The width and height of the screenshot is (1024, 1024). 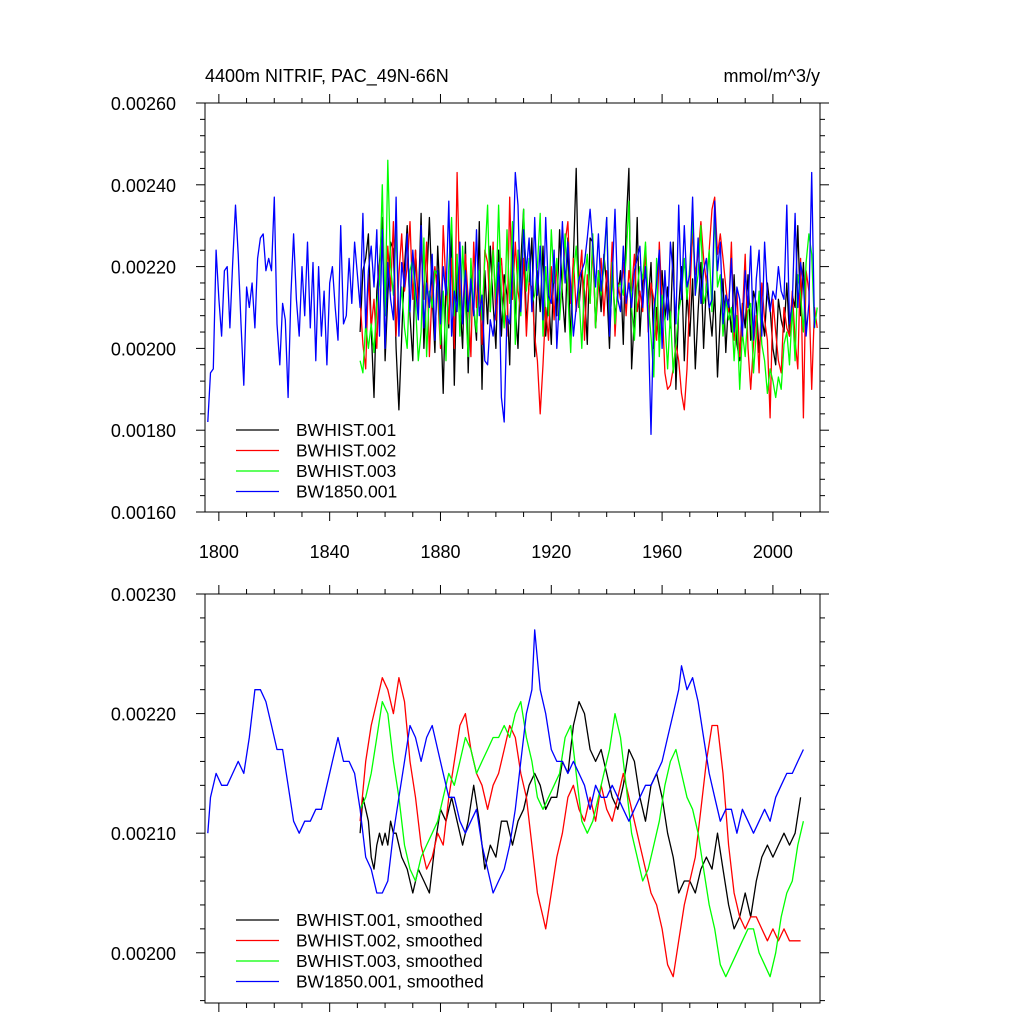 I want to click on legend-label-0: BWHIST.001, smoothed, so click(x=389, y=920).